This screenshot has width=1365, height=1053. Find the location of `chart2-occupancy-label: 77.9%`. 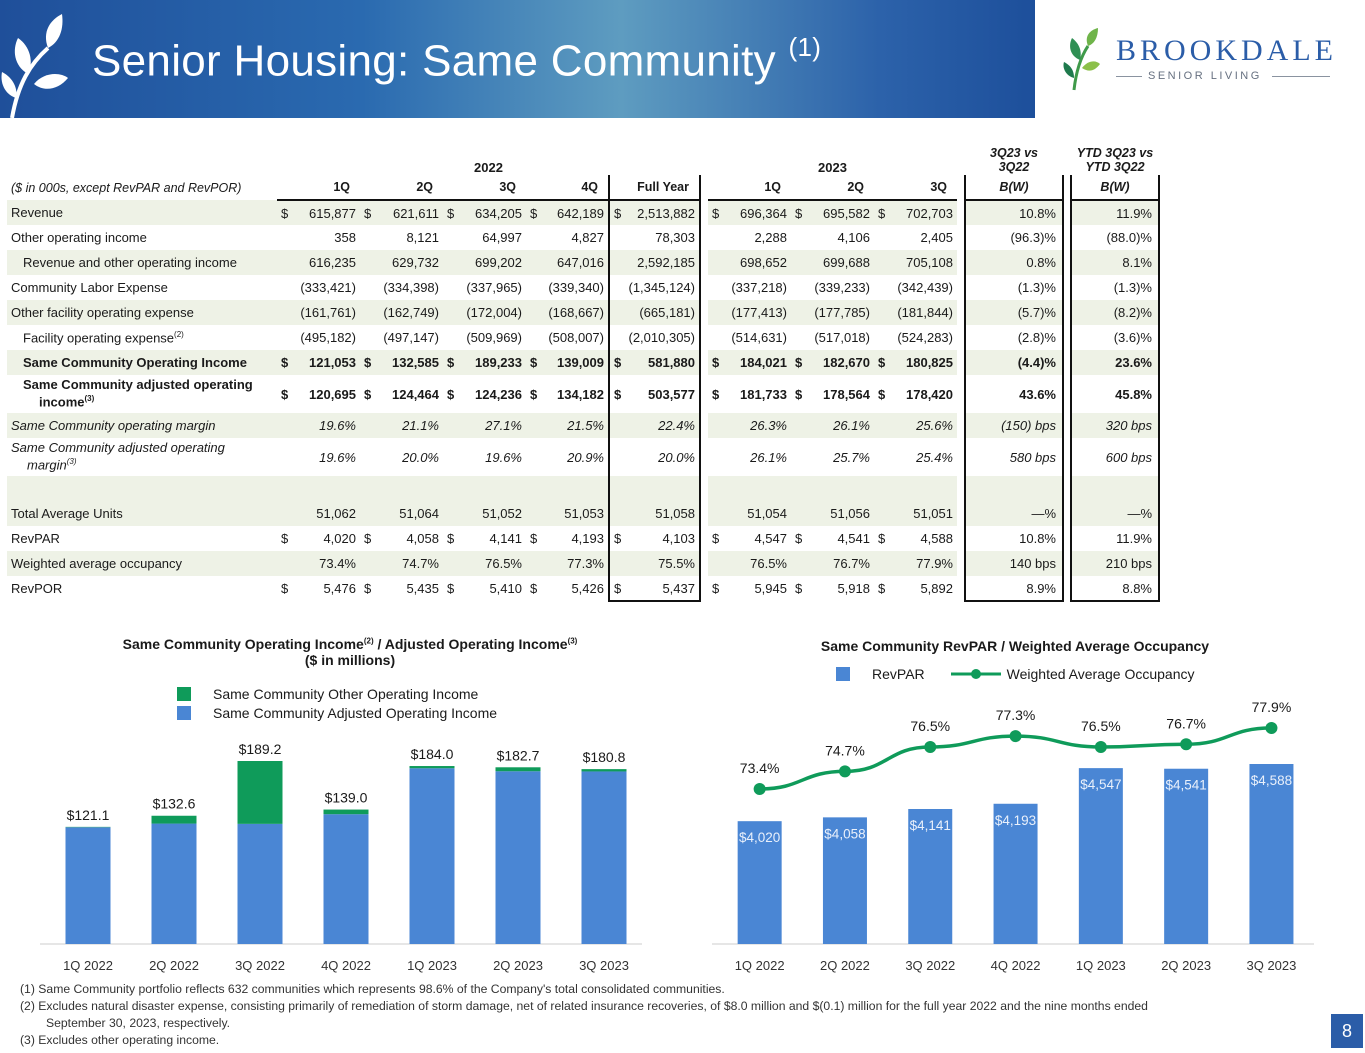

chart2-occupancy-label: 77.9% is located at coordinates (1272, 707).